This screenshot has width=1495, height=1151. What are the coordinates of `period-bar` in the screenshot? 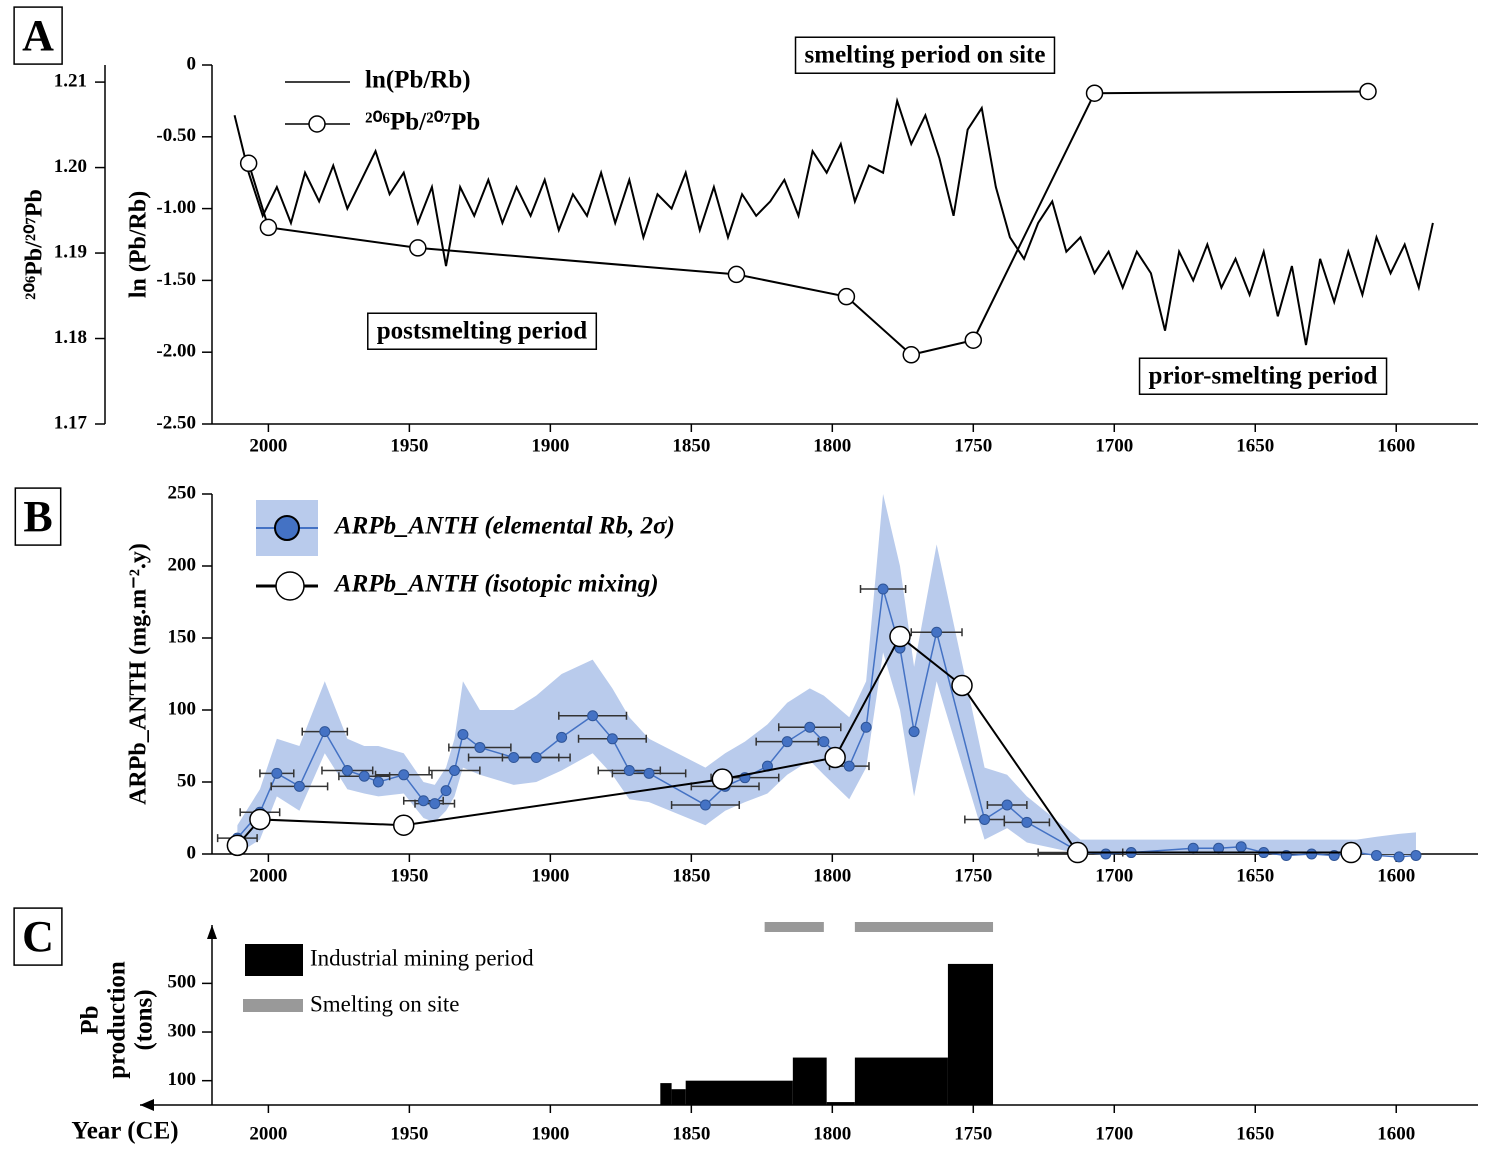 It's located at (794, 927).